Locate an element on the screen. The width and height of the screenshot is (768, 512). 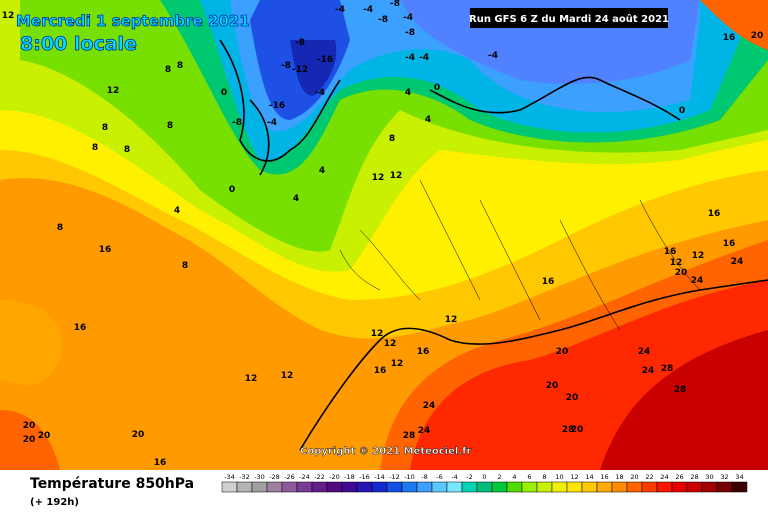
scale-label: -16 is located at coordinates (364, 477).